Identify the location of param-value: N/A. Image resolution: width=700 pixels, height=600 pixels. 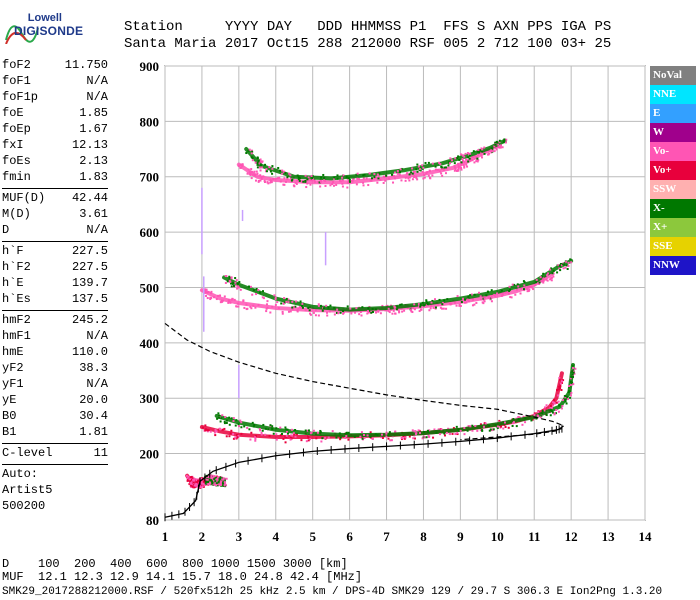
(97, 81).